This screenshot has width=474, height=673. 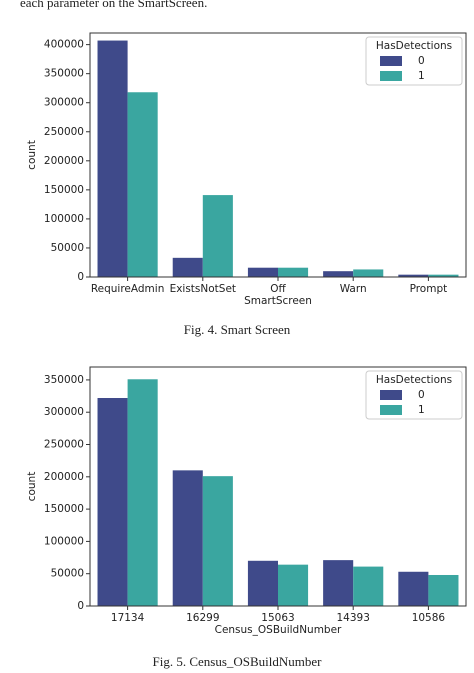 What do you see at coordinates (128, 289) in the screenshot?
I see `x-tick-label: RequireAdmin` at bounding box center [128, 289].